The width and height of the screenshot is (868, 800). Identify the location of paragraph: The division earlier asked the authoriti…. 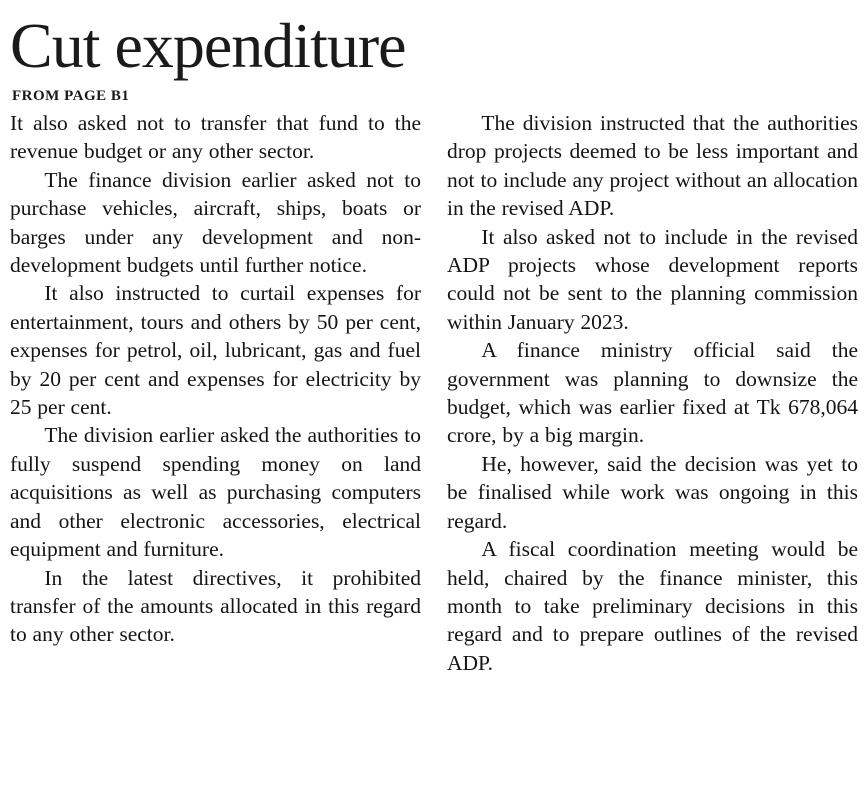
(215, 492).